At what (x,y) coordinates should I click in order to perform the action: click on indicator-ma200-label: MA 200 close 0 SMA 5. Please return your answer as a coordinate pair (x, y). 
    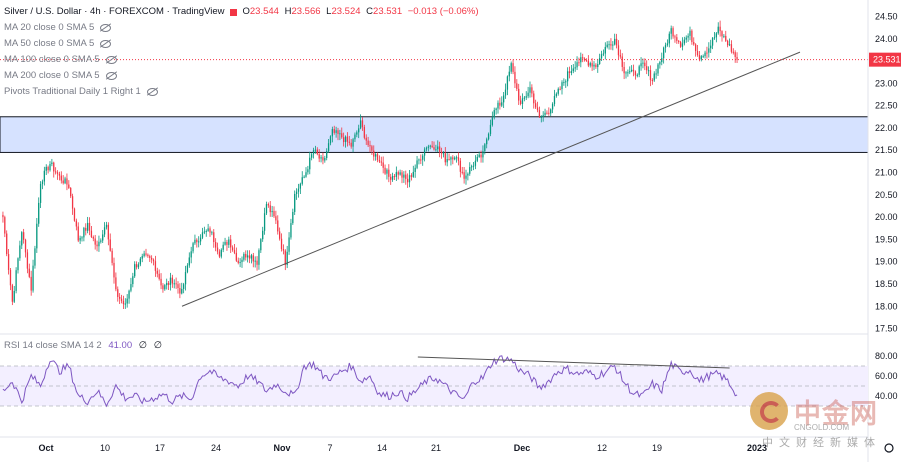
    Looking at the image, I should click on (52, 75).